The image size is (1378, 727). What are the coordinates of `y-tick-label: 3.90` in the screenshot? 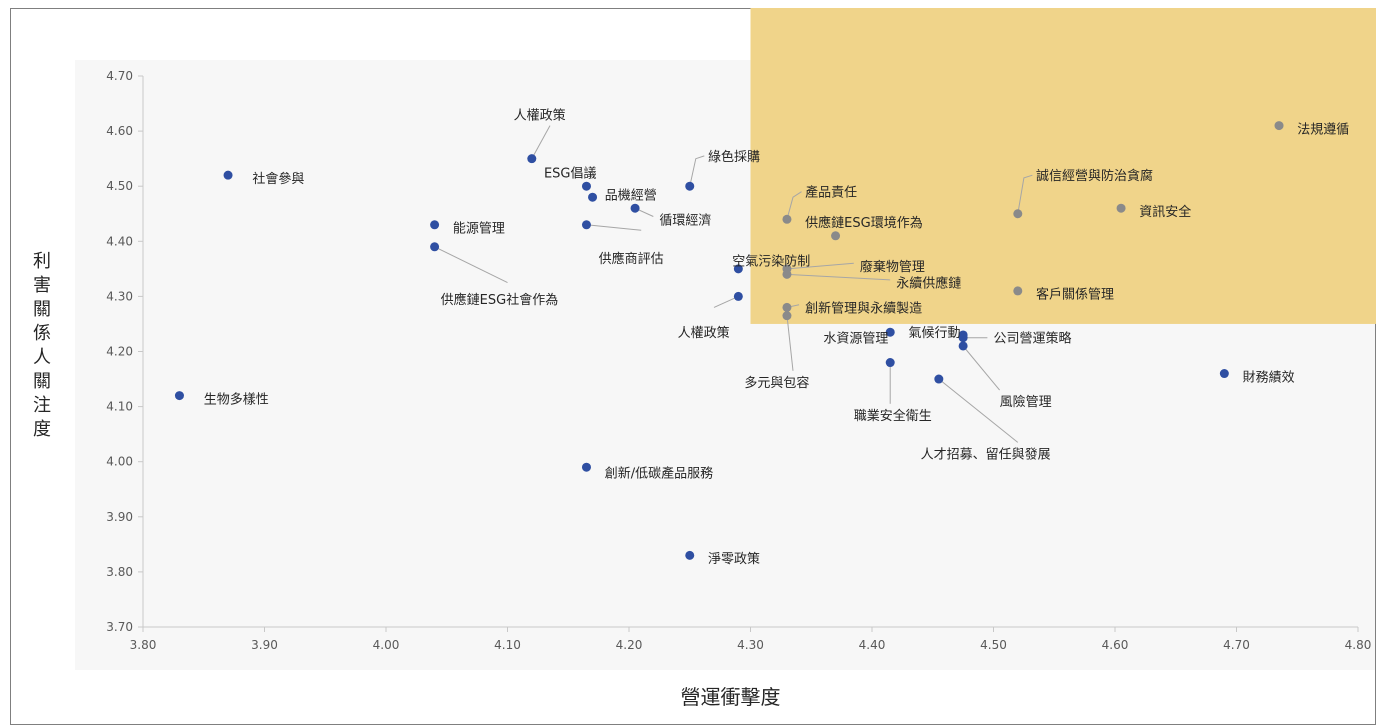 It's located at (119, 517).